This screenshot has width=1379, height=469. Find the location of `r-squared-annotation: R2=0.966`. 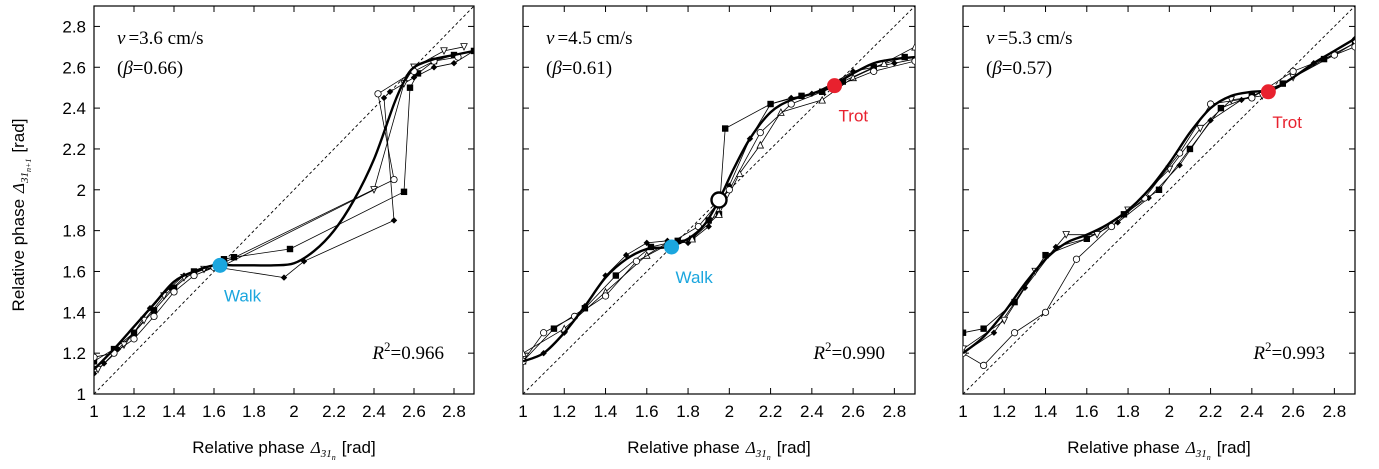

r-squared-annotation: R2=0.966 is located at coordinates (407, 351).